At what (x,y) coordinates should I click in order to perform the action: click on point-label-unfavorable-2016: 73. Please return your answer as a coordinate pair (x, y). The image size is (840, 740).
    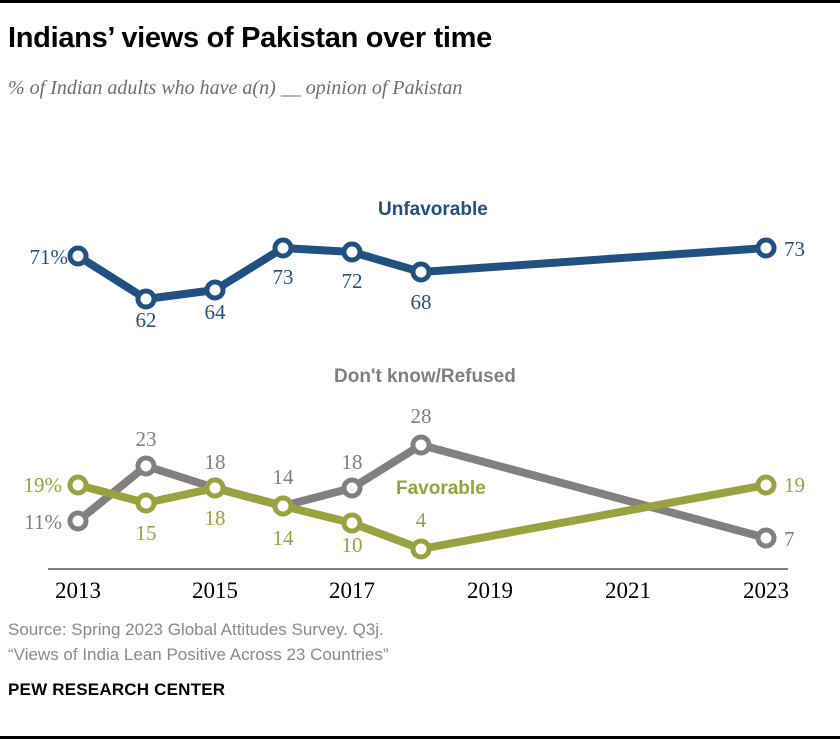
    Looking at the image, I should click on (283, 277).